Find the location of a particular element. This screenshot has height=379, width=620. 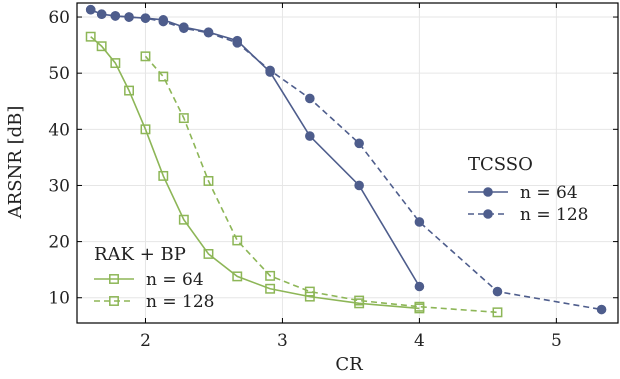

legend-tcsso: TCSSO n = 64n = 128 is located at coordinates (528, 189).